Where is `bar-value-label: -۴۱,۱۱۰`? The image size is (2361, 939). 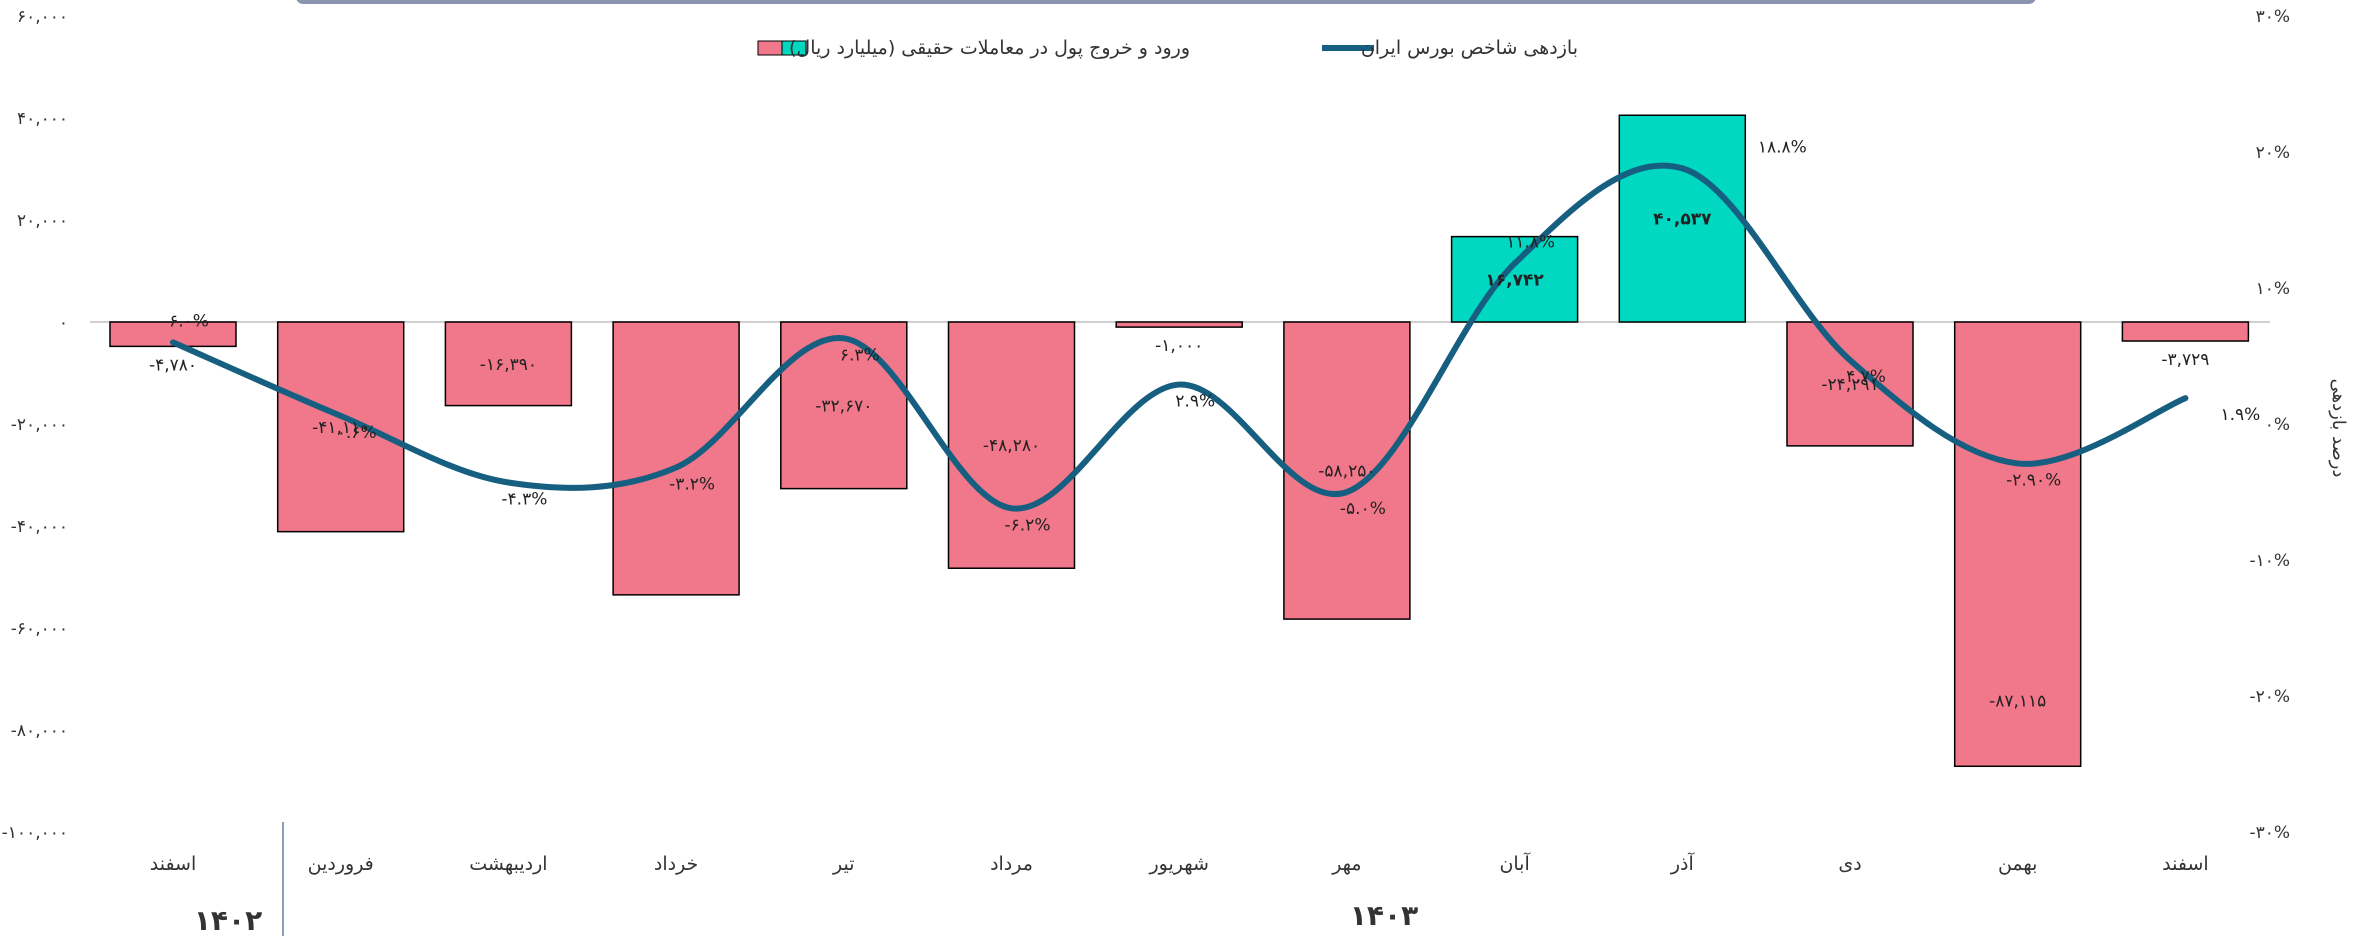
bar-value-label: -۴۱,۱۱۰ is located at coordinates (340, 428).